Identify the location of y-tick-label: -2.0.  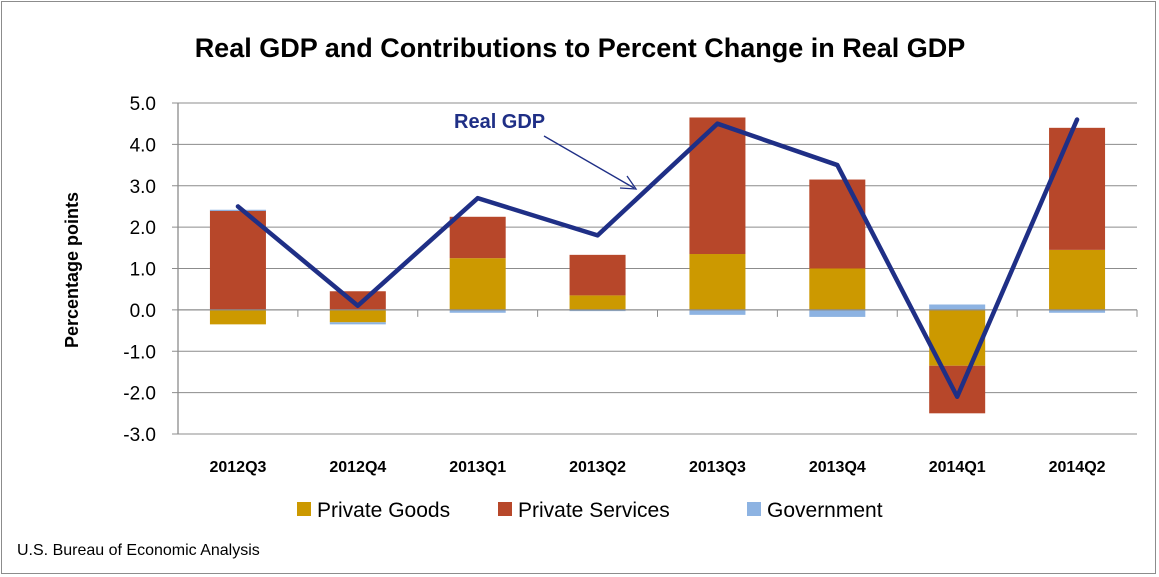
(139, 394).